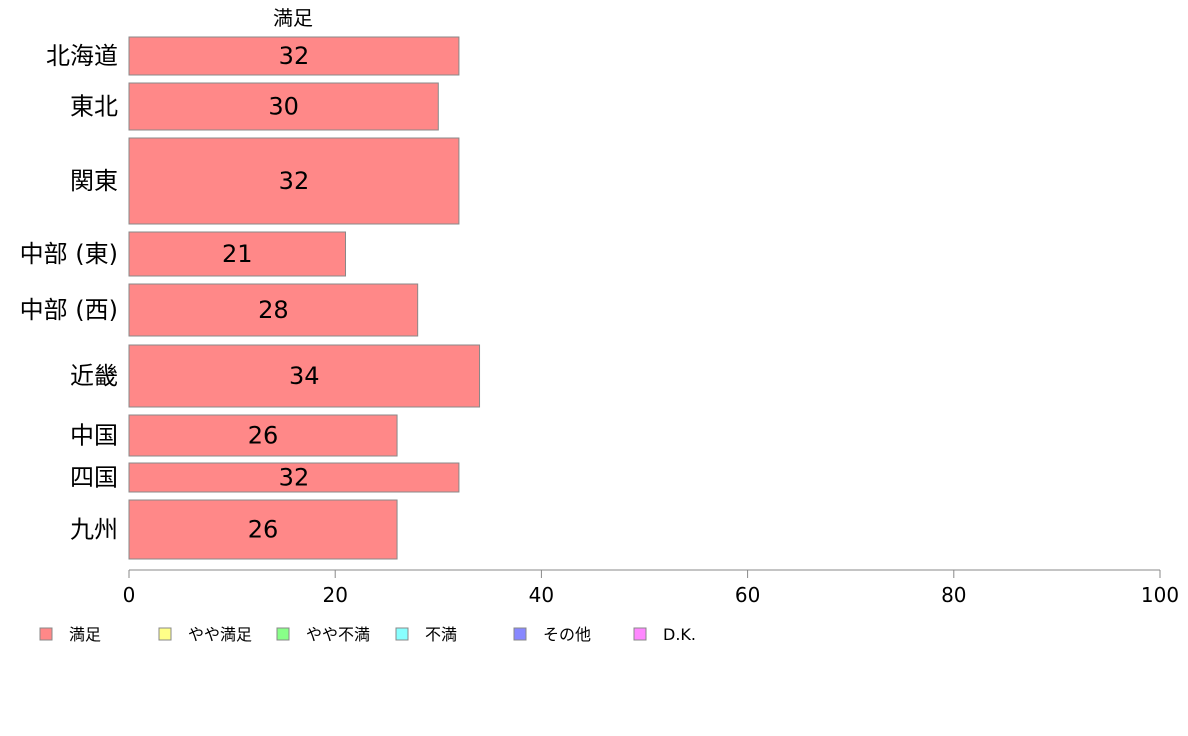 The image size is (1188, 736). I want to click on category-label: 北海道, so click(82, 56).